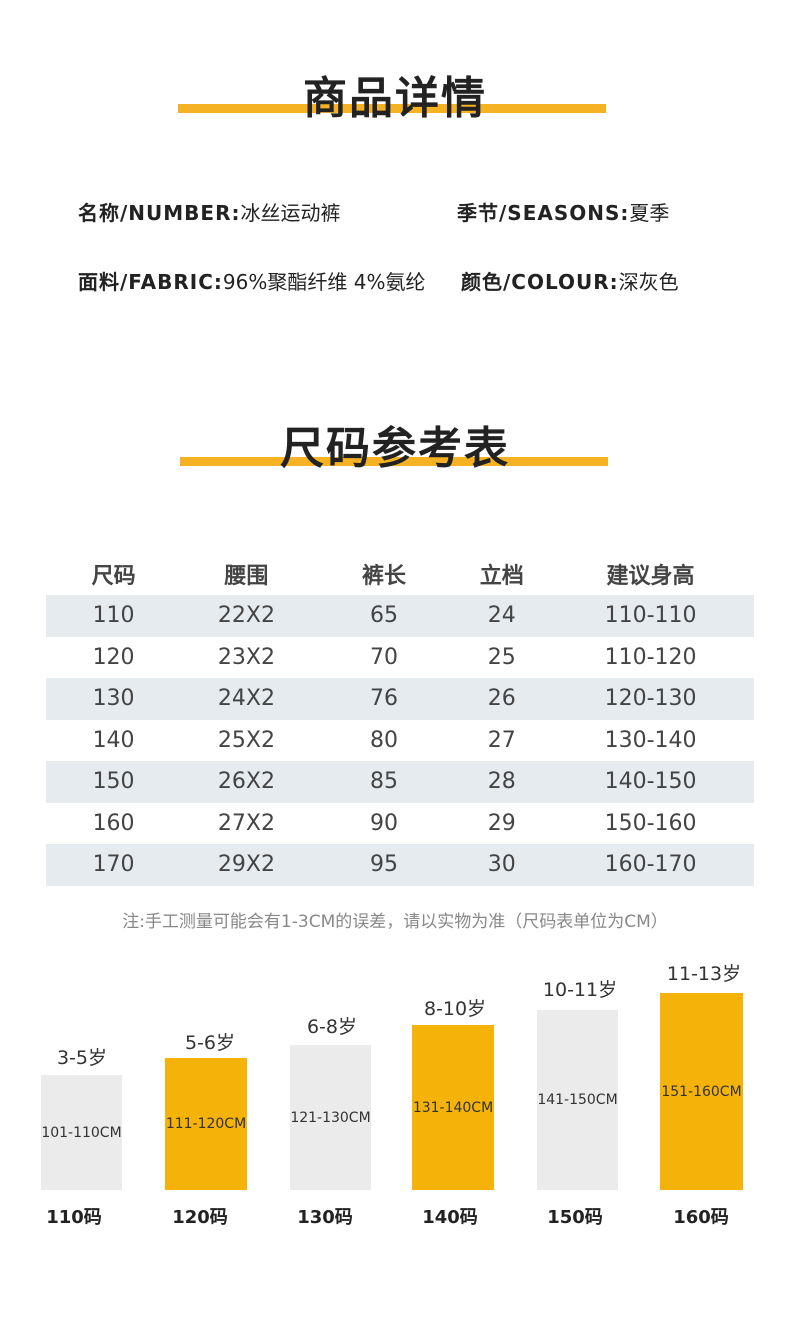 This screenshot has height=1329, width=790. I want to click on size-table-header: 尺码 腰围 裤长 立档 建议身高, so click(400, 574).